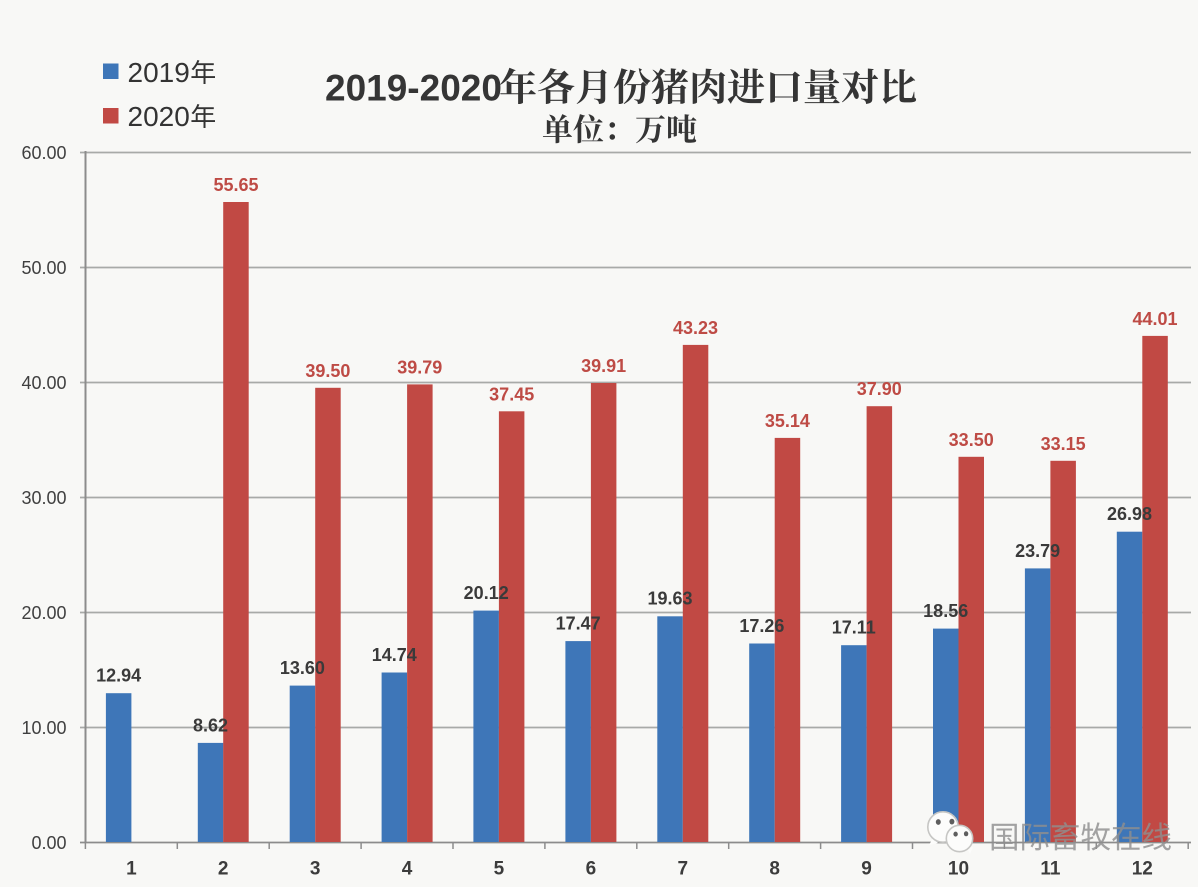  I want to click on svg-text: 13.60, so click(302, 668).